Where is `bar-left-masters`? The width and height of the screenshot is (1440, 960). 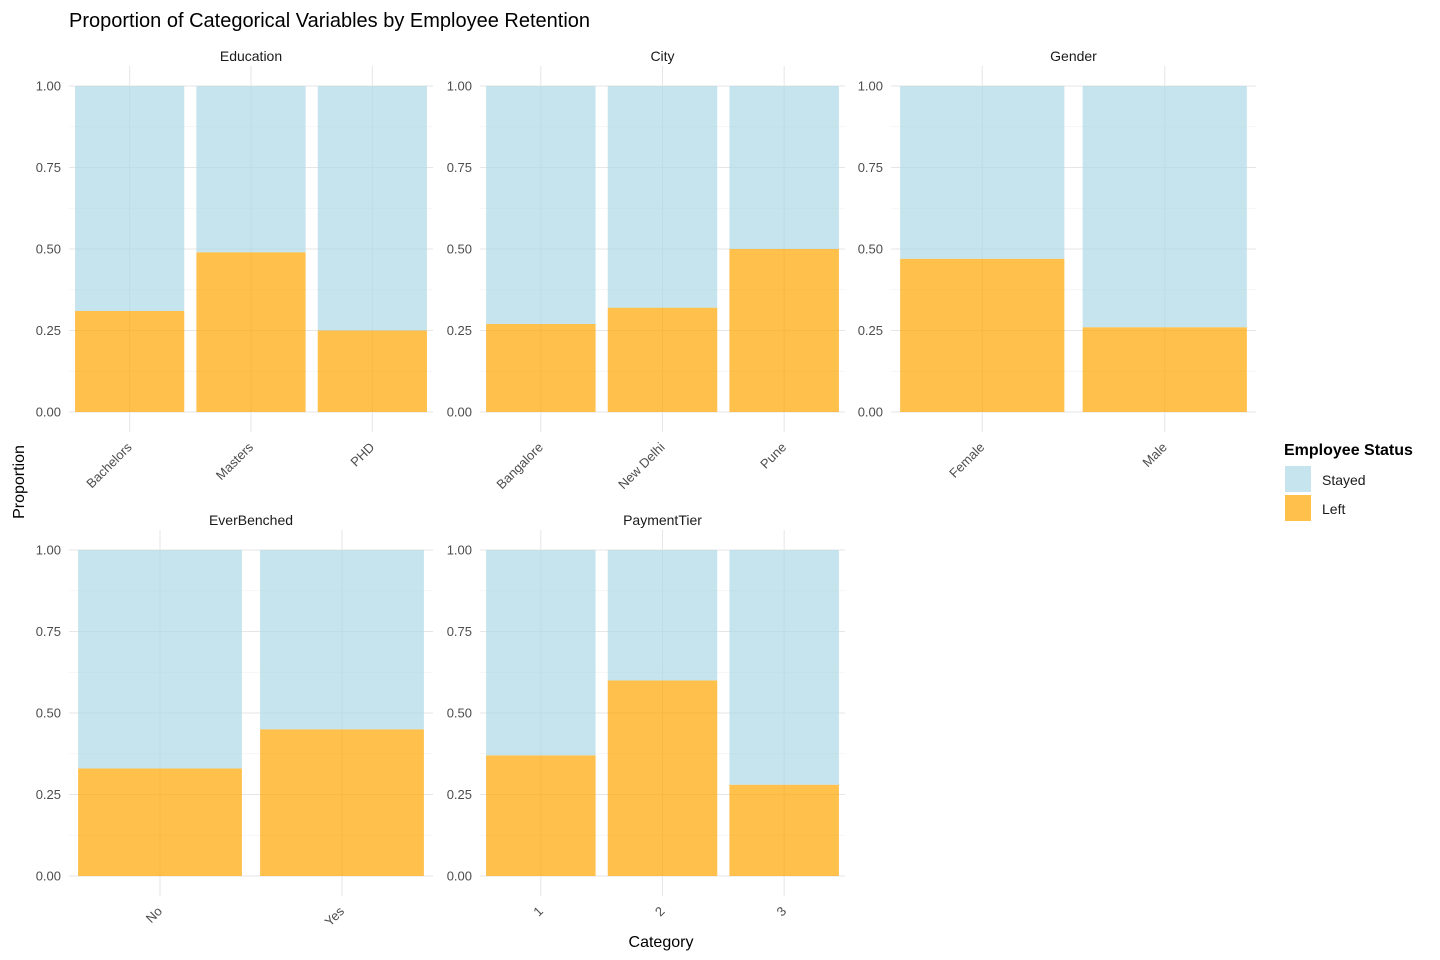 bar-left-masters is located at coordinates (251, 332).